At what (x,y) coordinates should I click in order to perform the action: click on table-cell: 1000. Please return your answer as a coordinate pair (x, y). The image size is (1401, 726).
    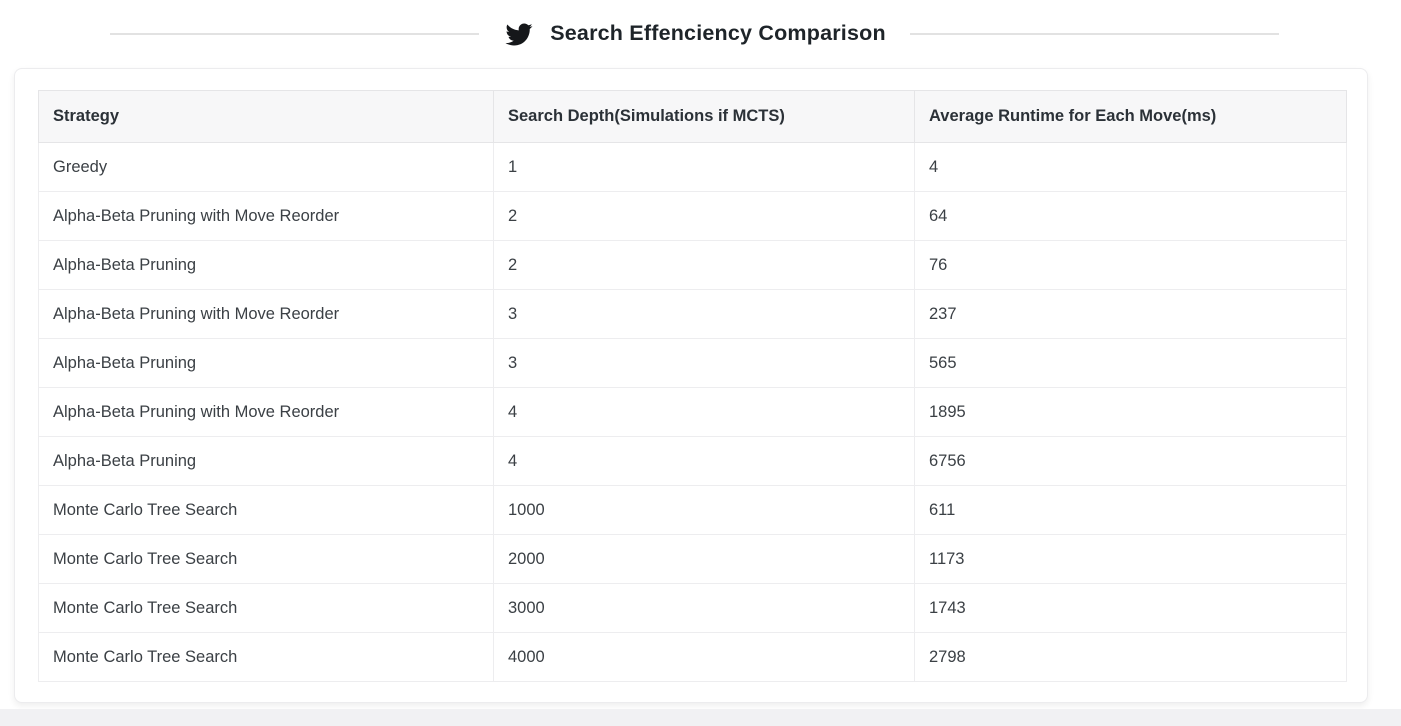
    Looking at the image, I should click on (704, 510).